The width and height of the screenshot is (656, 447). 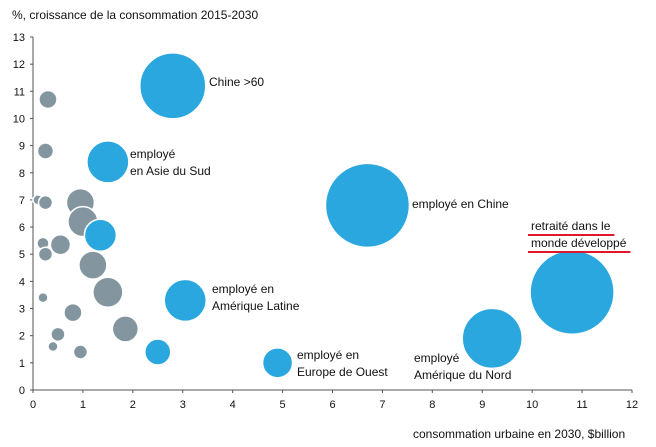 I want to click on bubble-label: Europe de Ouest, so click(x=342, y=372).